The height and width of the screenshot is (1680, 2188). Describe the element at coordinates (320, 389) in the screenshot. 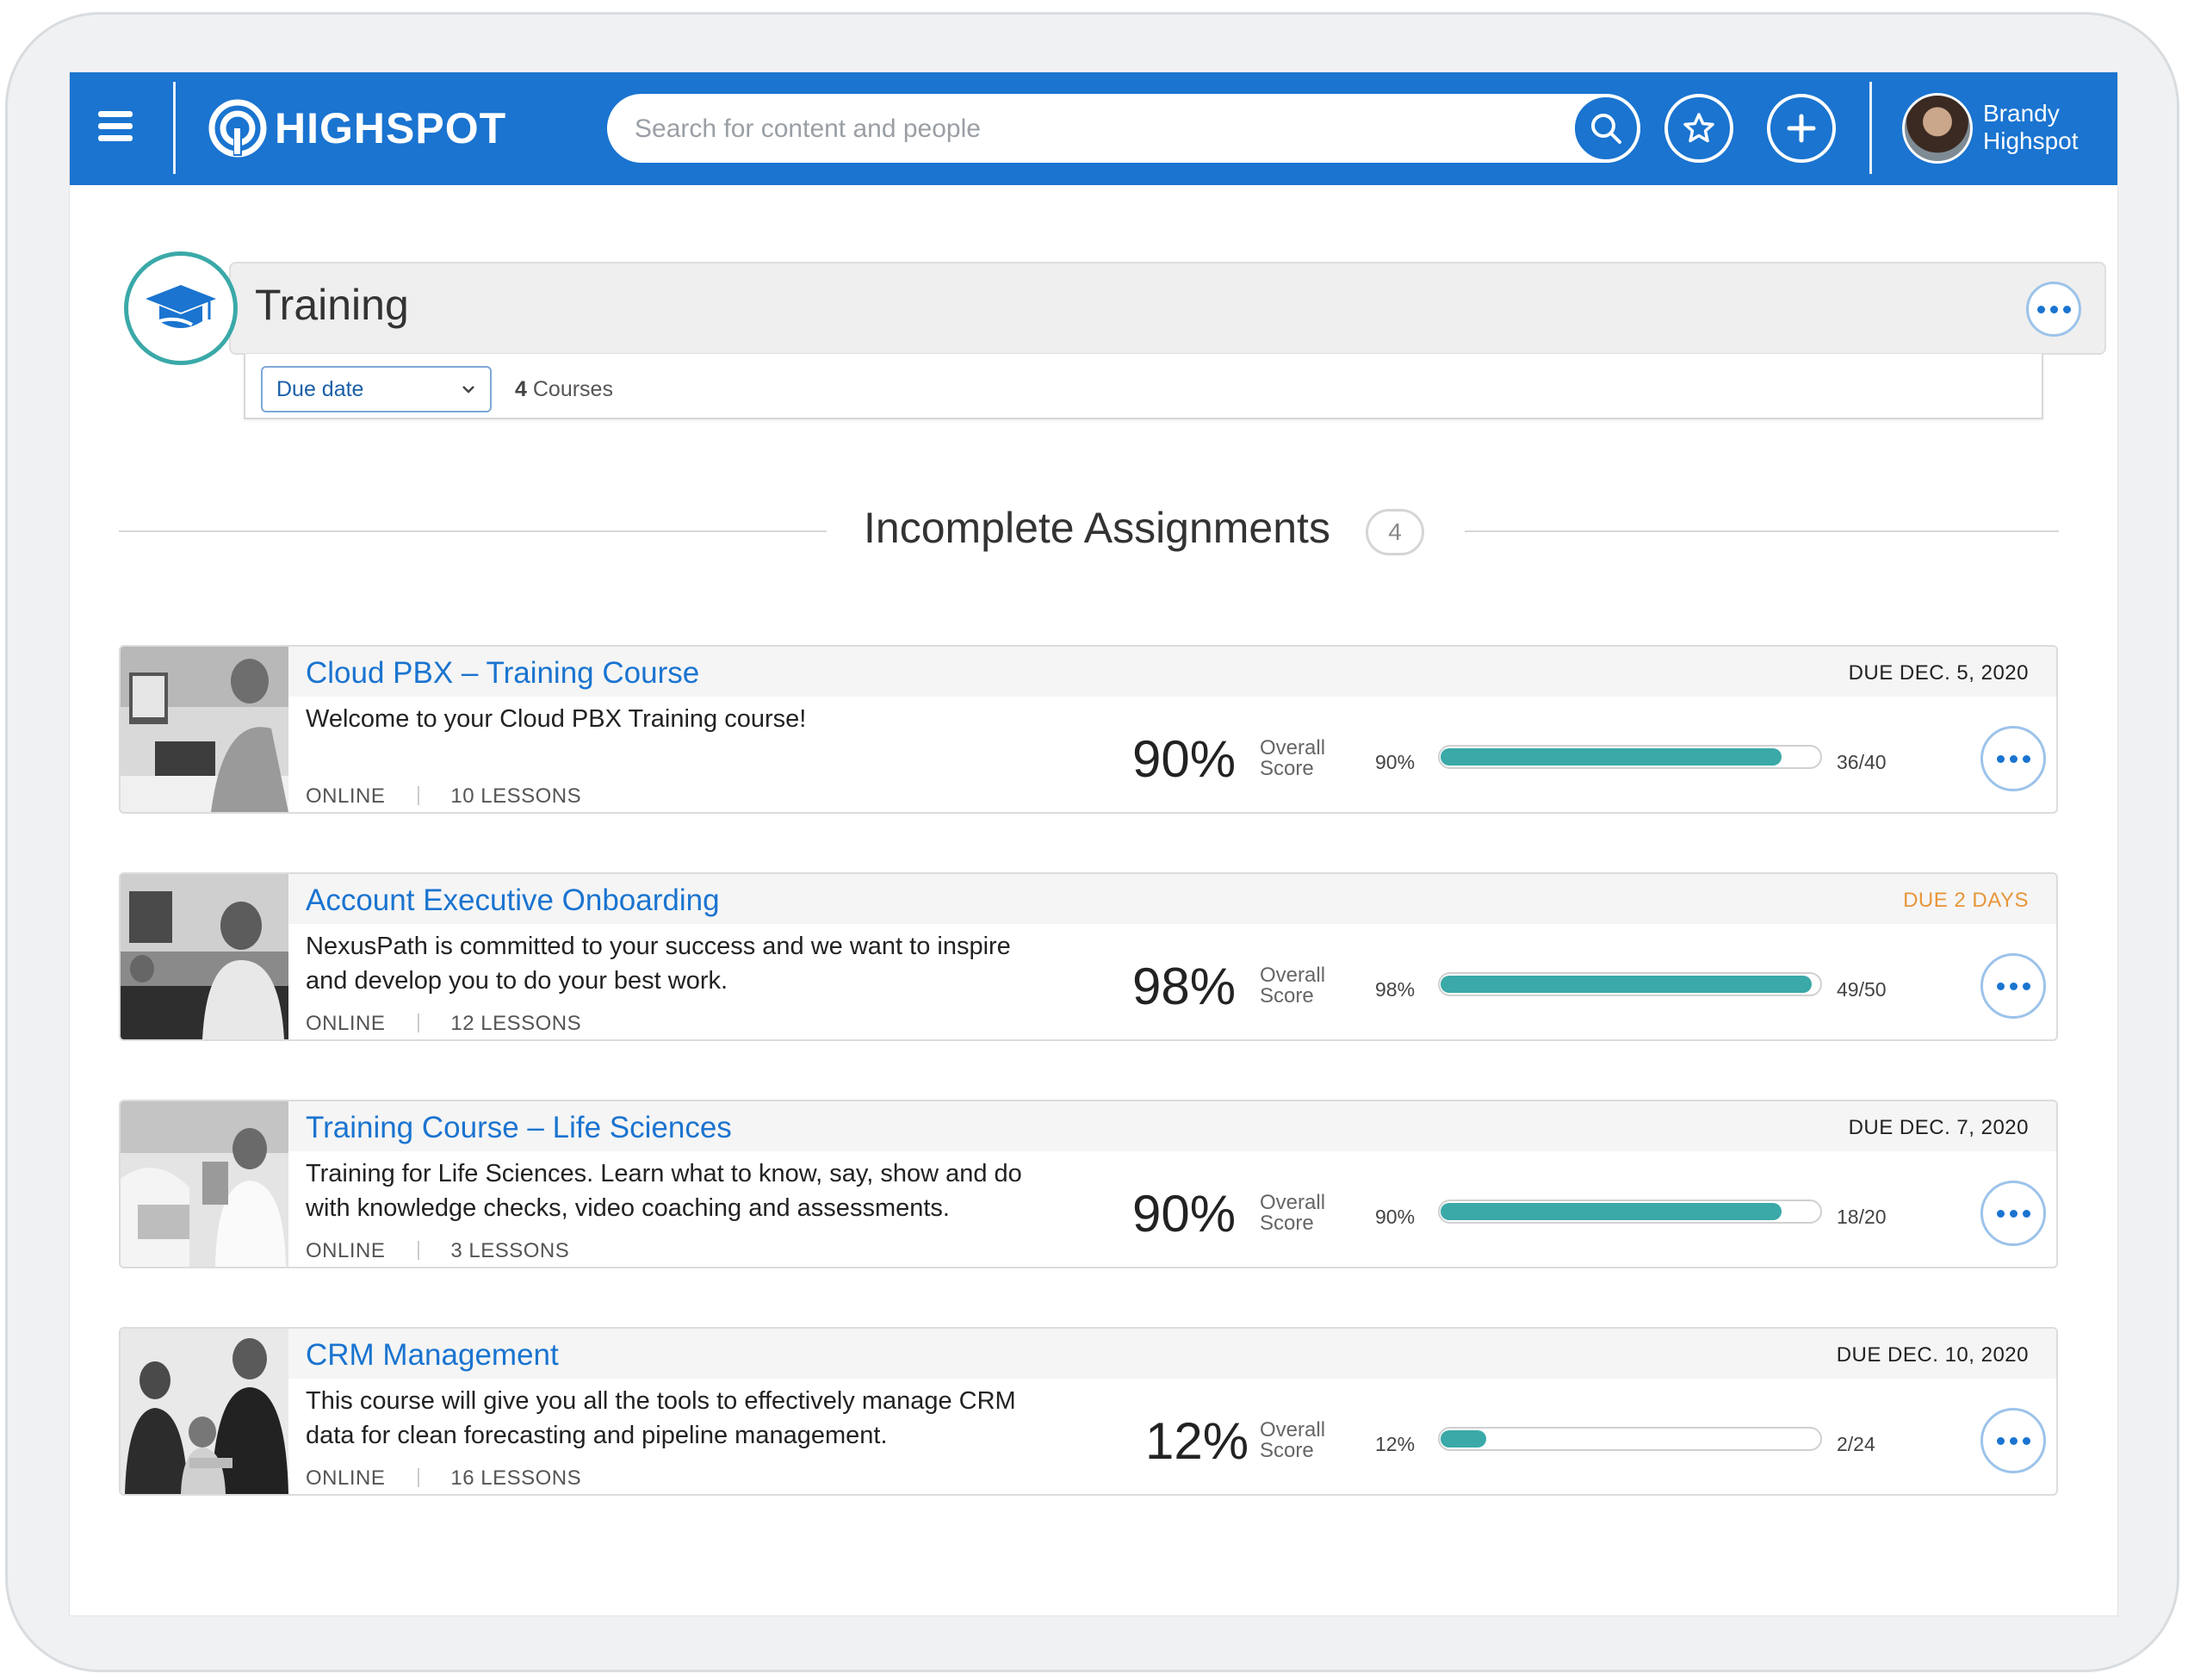

I see `sort-dropdown-label: Due date` at that location.